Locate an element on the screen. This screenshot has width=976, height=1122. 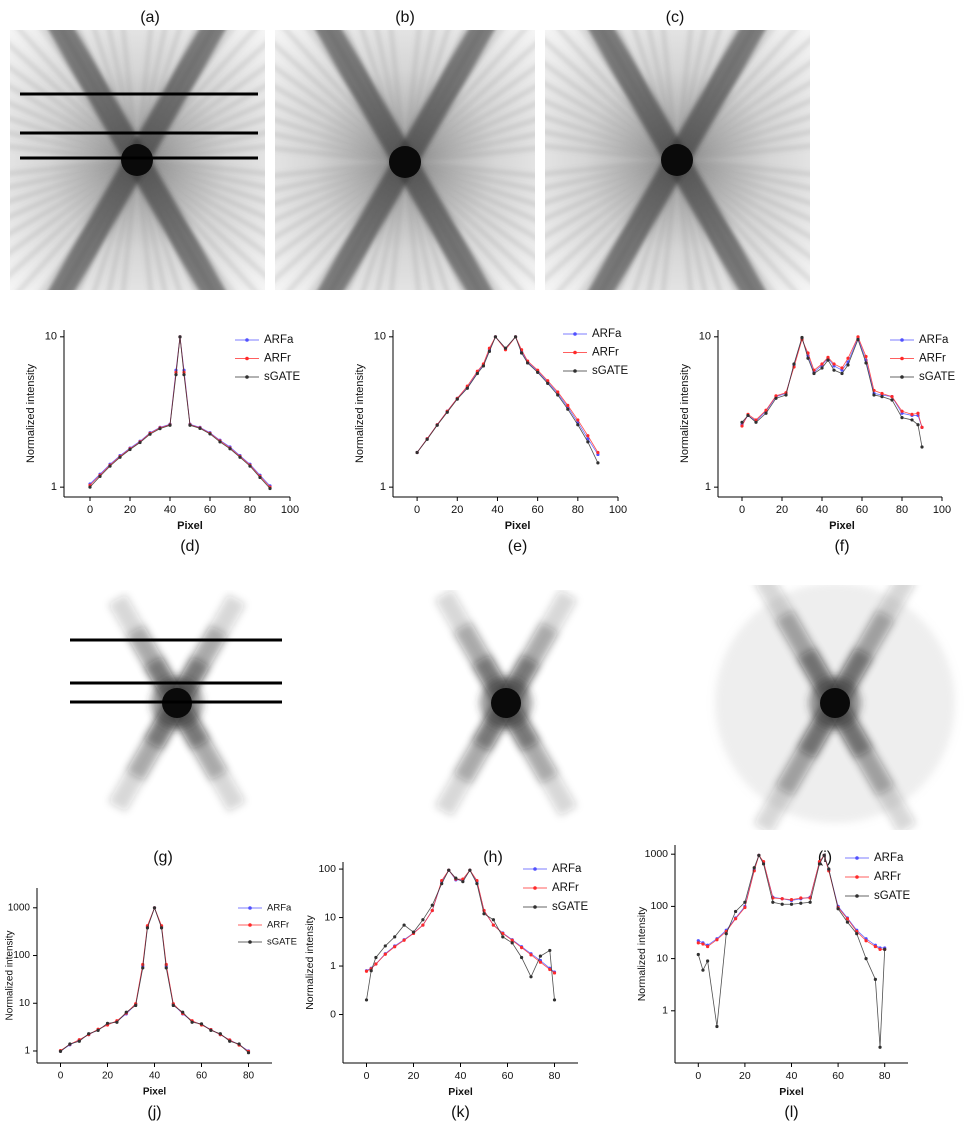
y-axis-title: Normalized intensity is located at coordinates (31, 413).